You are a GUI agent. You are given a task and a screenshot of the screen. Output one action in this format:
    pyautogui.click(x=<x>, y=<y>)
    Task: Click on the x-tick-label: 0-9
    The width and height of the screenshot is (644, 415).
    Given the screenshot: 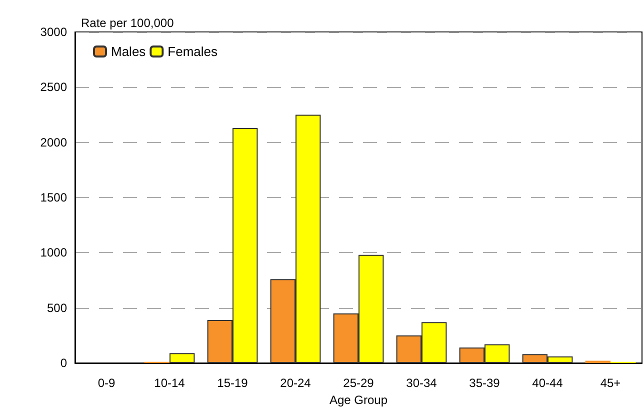 What is the action you would take?
    pyautogui.click(x=107, y=383)
    